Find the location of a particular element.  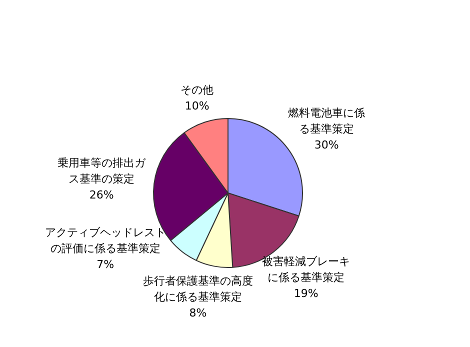

data-label: 7% is located at coordinates (105, 265).